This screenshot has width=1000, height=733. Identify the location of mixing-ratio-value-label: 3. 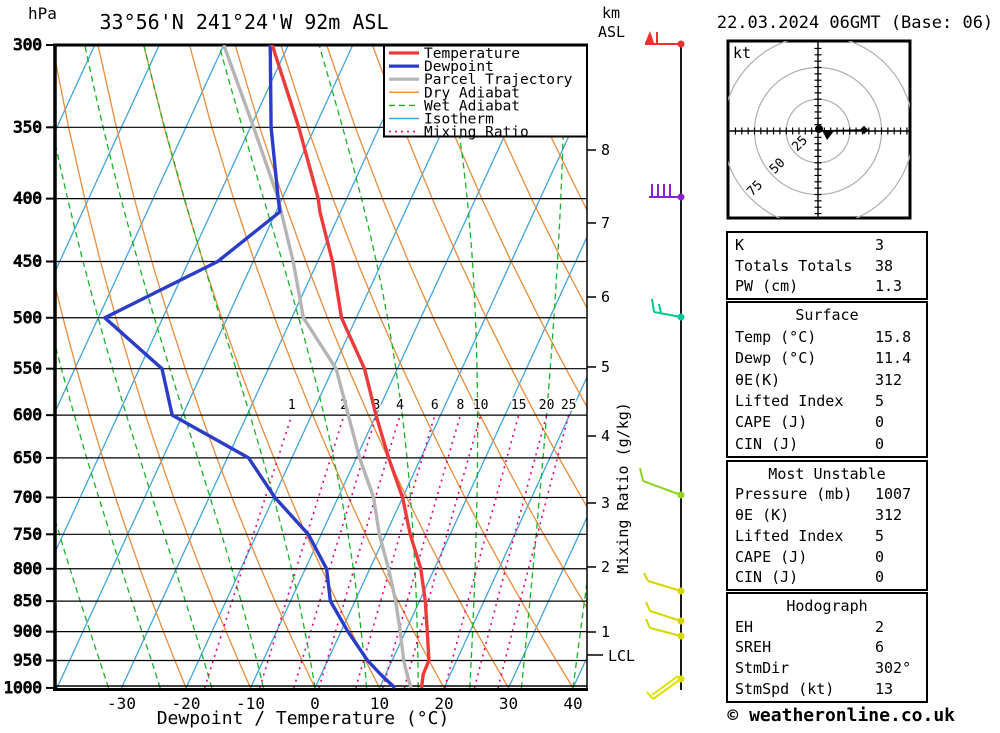
(376, 405).